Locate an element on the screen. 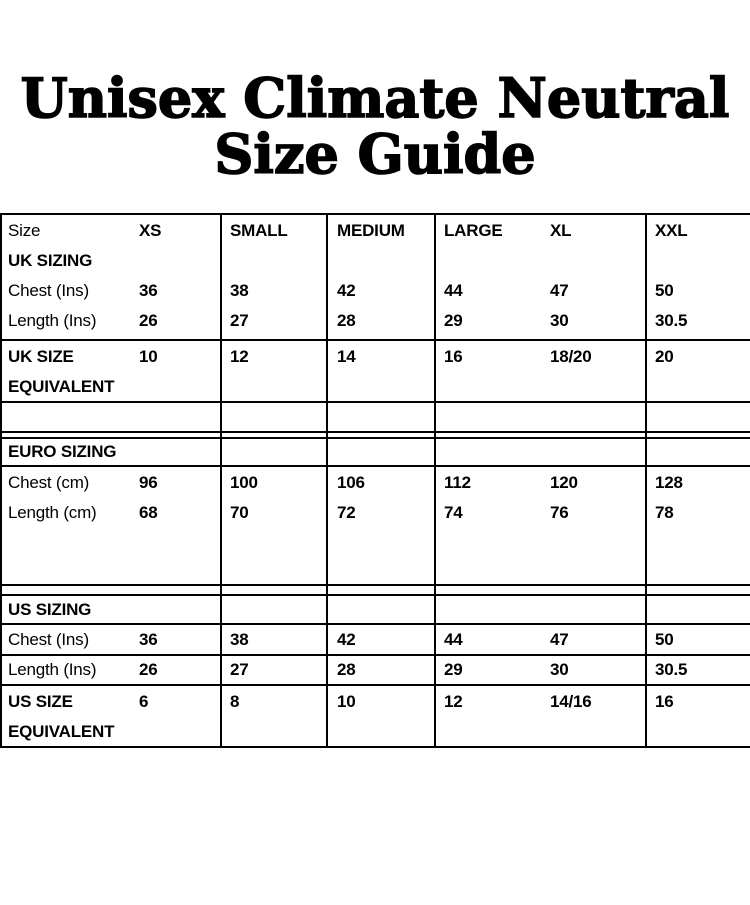 The height and width of the screenshot is (905, 750). page-title: Unisex Climate Neutral Size Guide is located at coordinates (375, 126).